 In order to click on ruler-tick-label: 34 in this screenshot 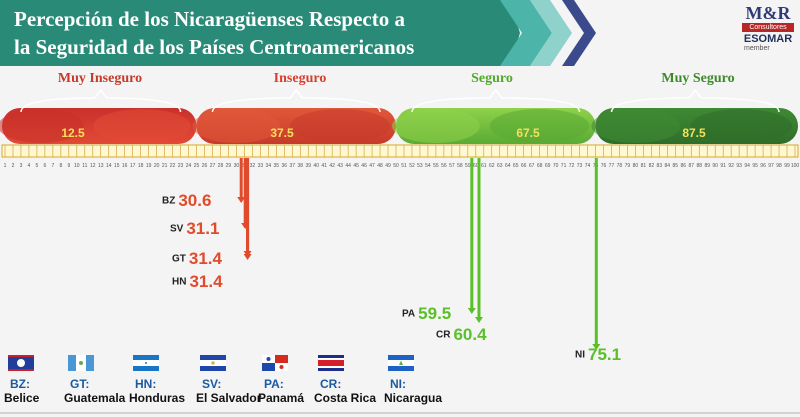, I will do `click(269, 166)`.